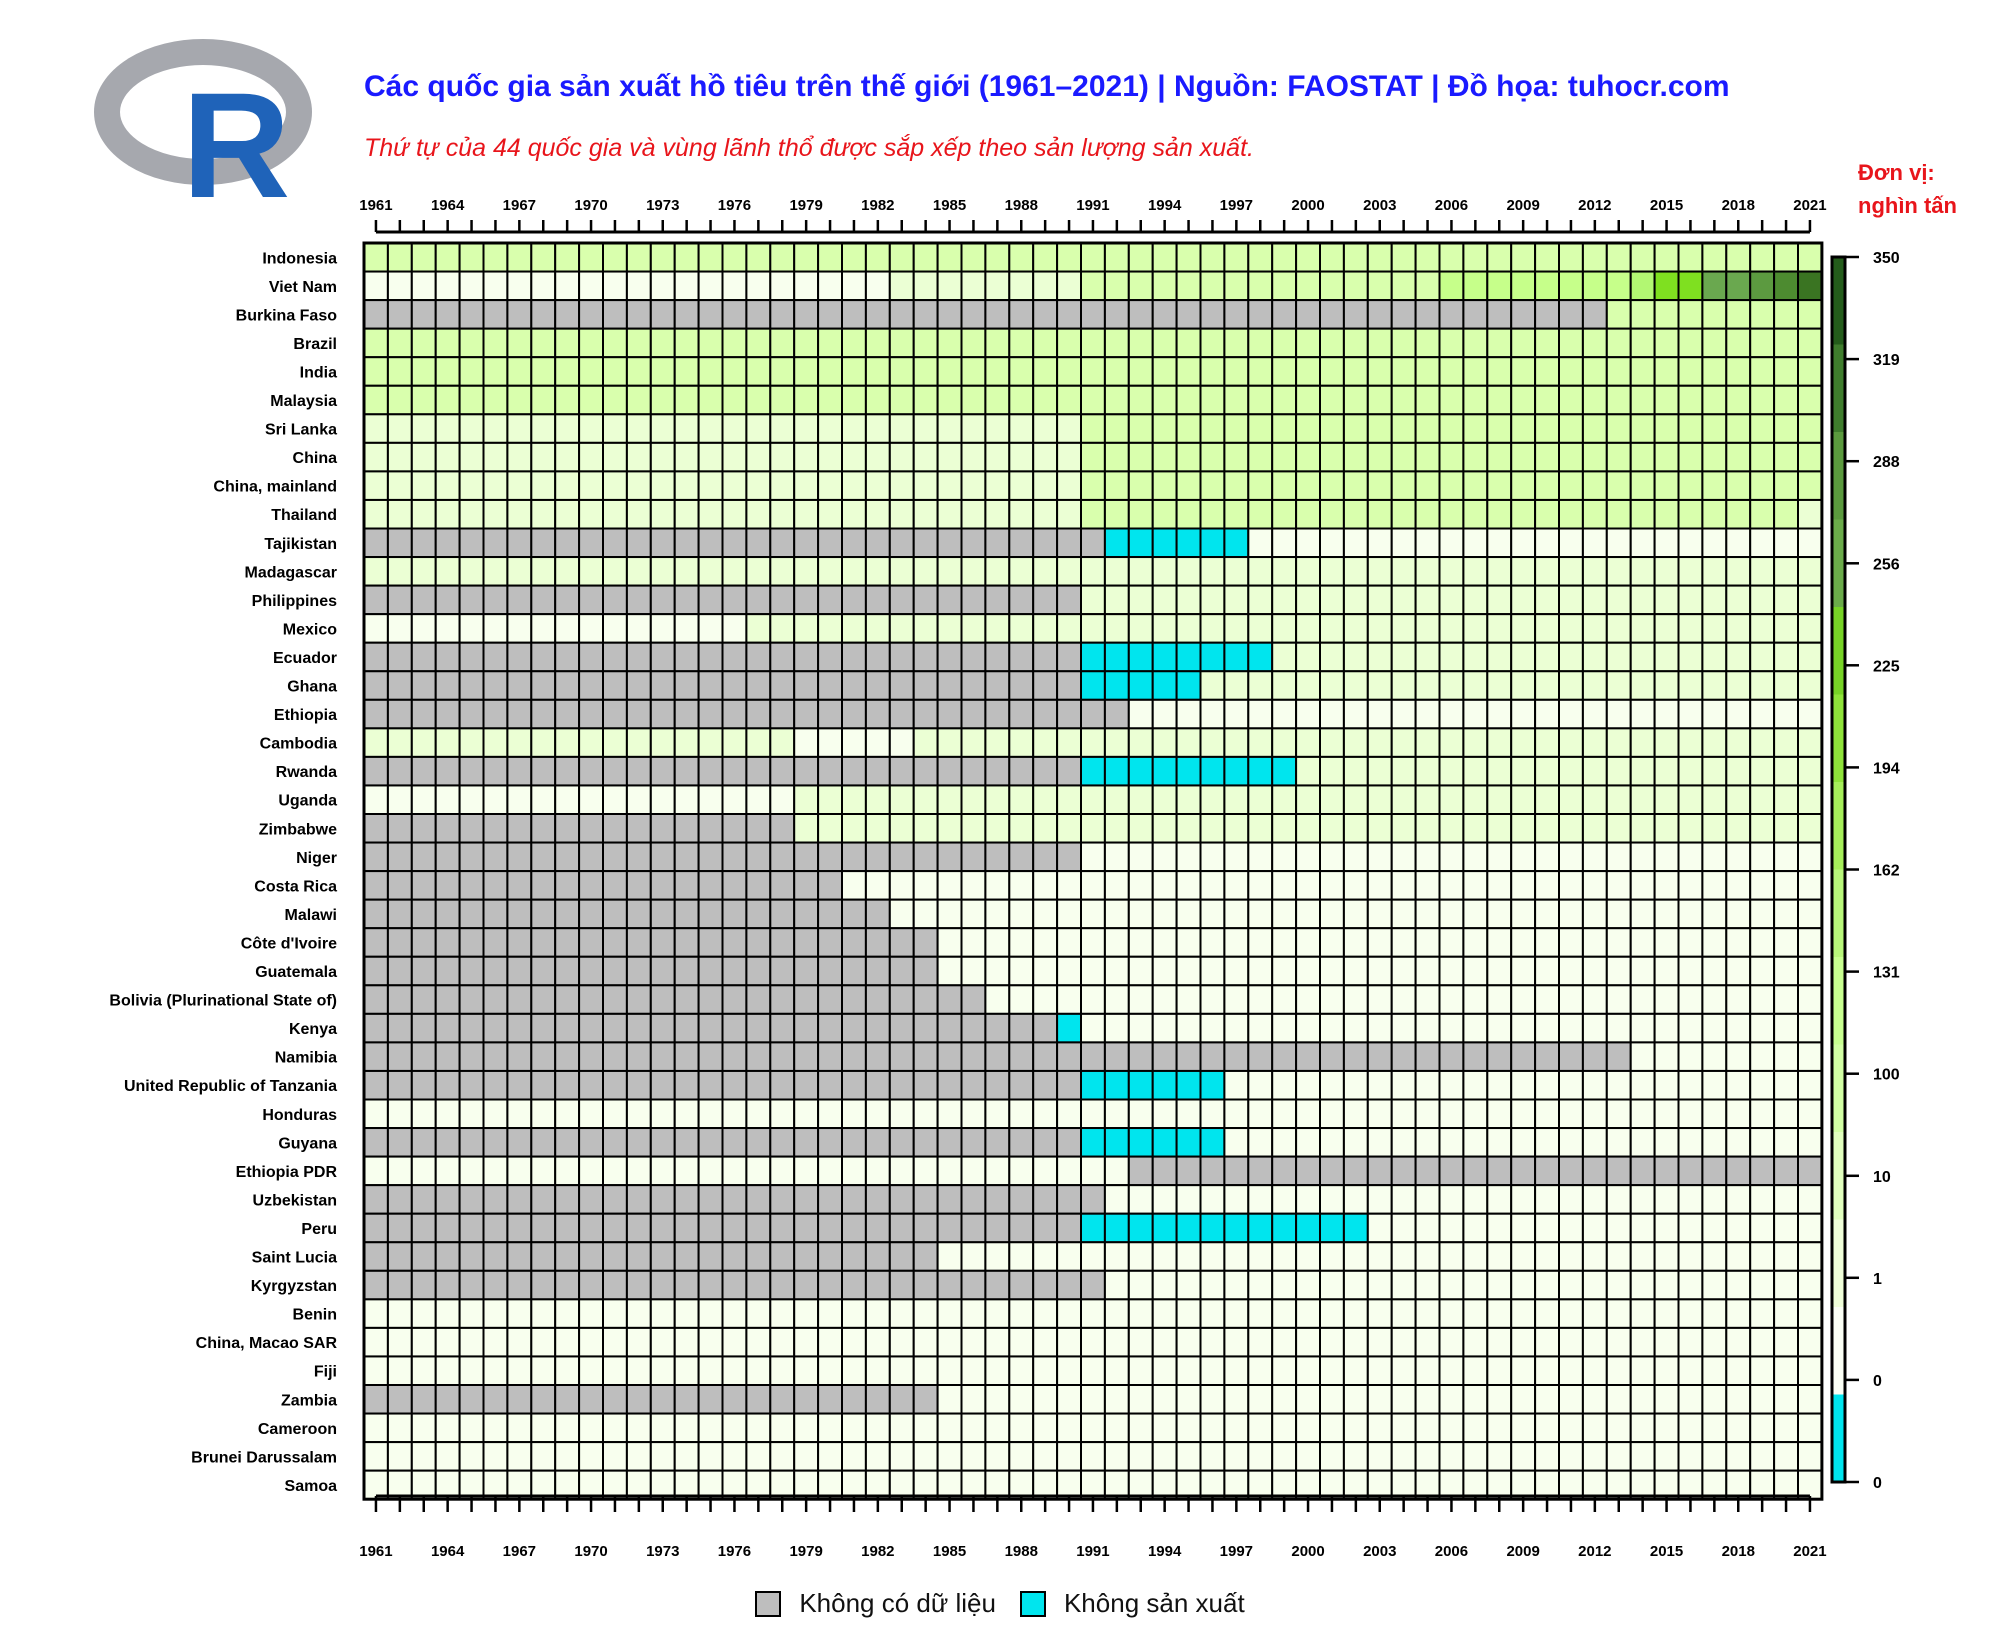 This screenshot has height=1638, width=2000. I want to click on unit-line-1: Đơn vị:, so click(1896, 172).